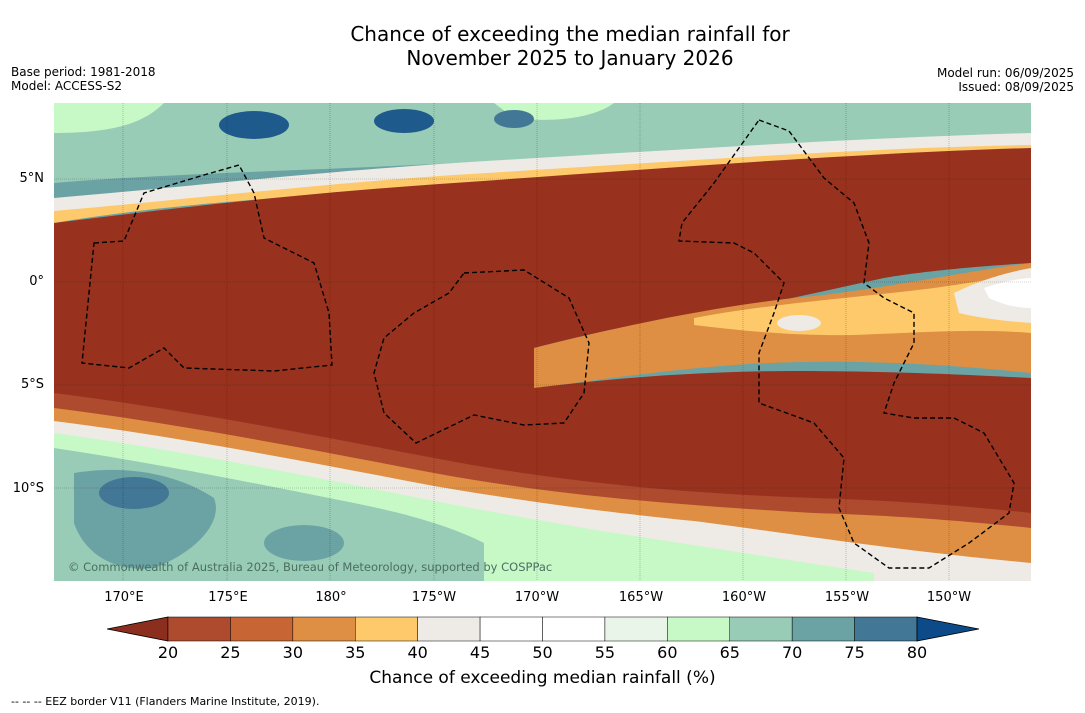 The image size is (1085, 713). What do you see at coordinates (36, 281) in the screenshot?
I see `lat-label-0: 0°` at bounding box center [36, 281].